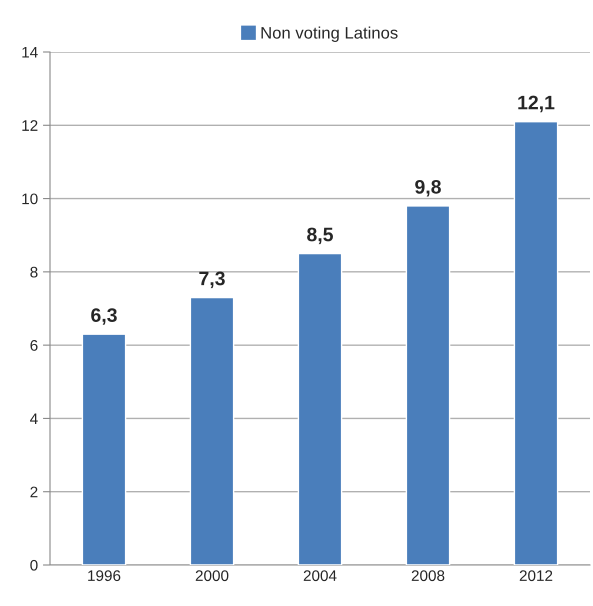 The width and height of the screenshot is (593, 606). What do you see at coordinates (30, 52) in the screenshot?
I see `y-tick-label: 14` at bounding box center [30, 52].